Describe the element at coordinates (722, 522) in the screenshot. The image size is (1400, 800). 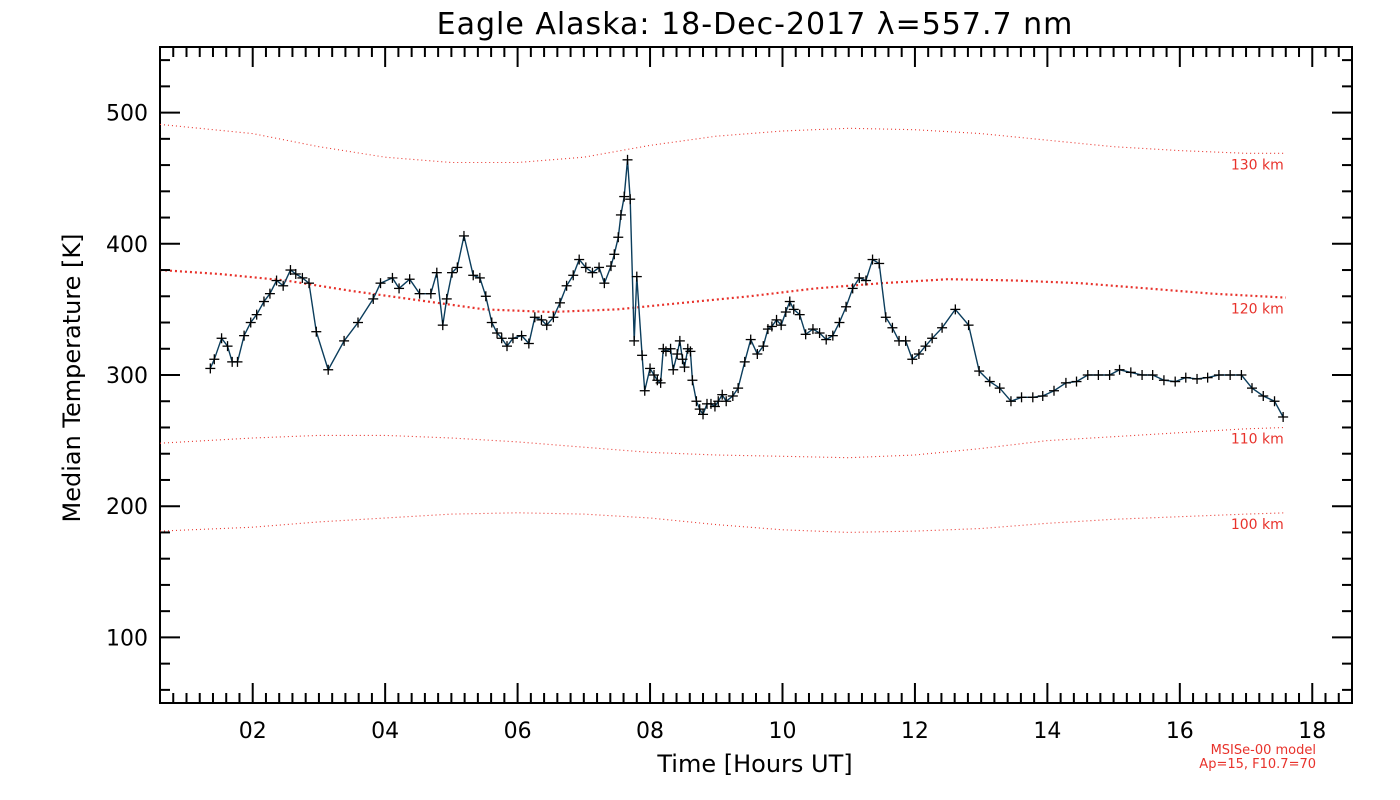
I see `model-curve-100-km` at that location.